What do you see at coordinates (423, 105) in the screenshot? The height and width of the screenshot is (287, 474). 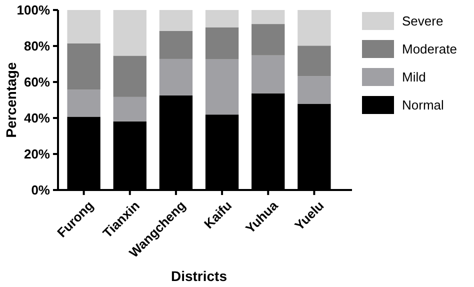 I see `legend-label: Normal` at bounding box center [423, 105].